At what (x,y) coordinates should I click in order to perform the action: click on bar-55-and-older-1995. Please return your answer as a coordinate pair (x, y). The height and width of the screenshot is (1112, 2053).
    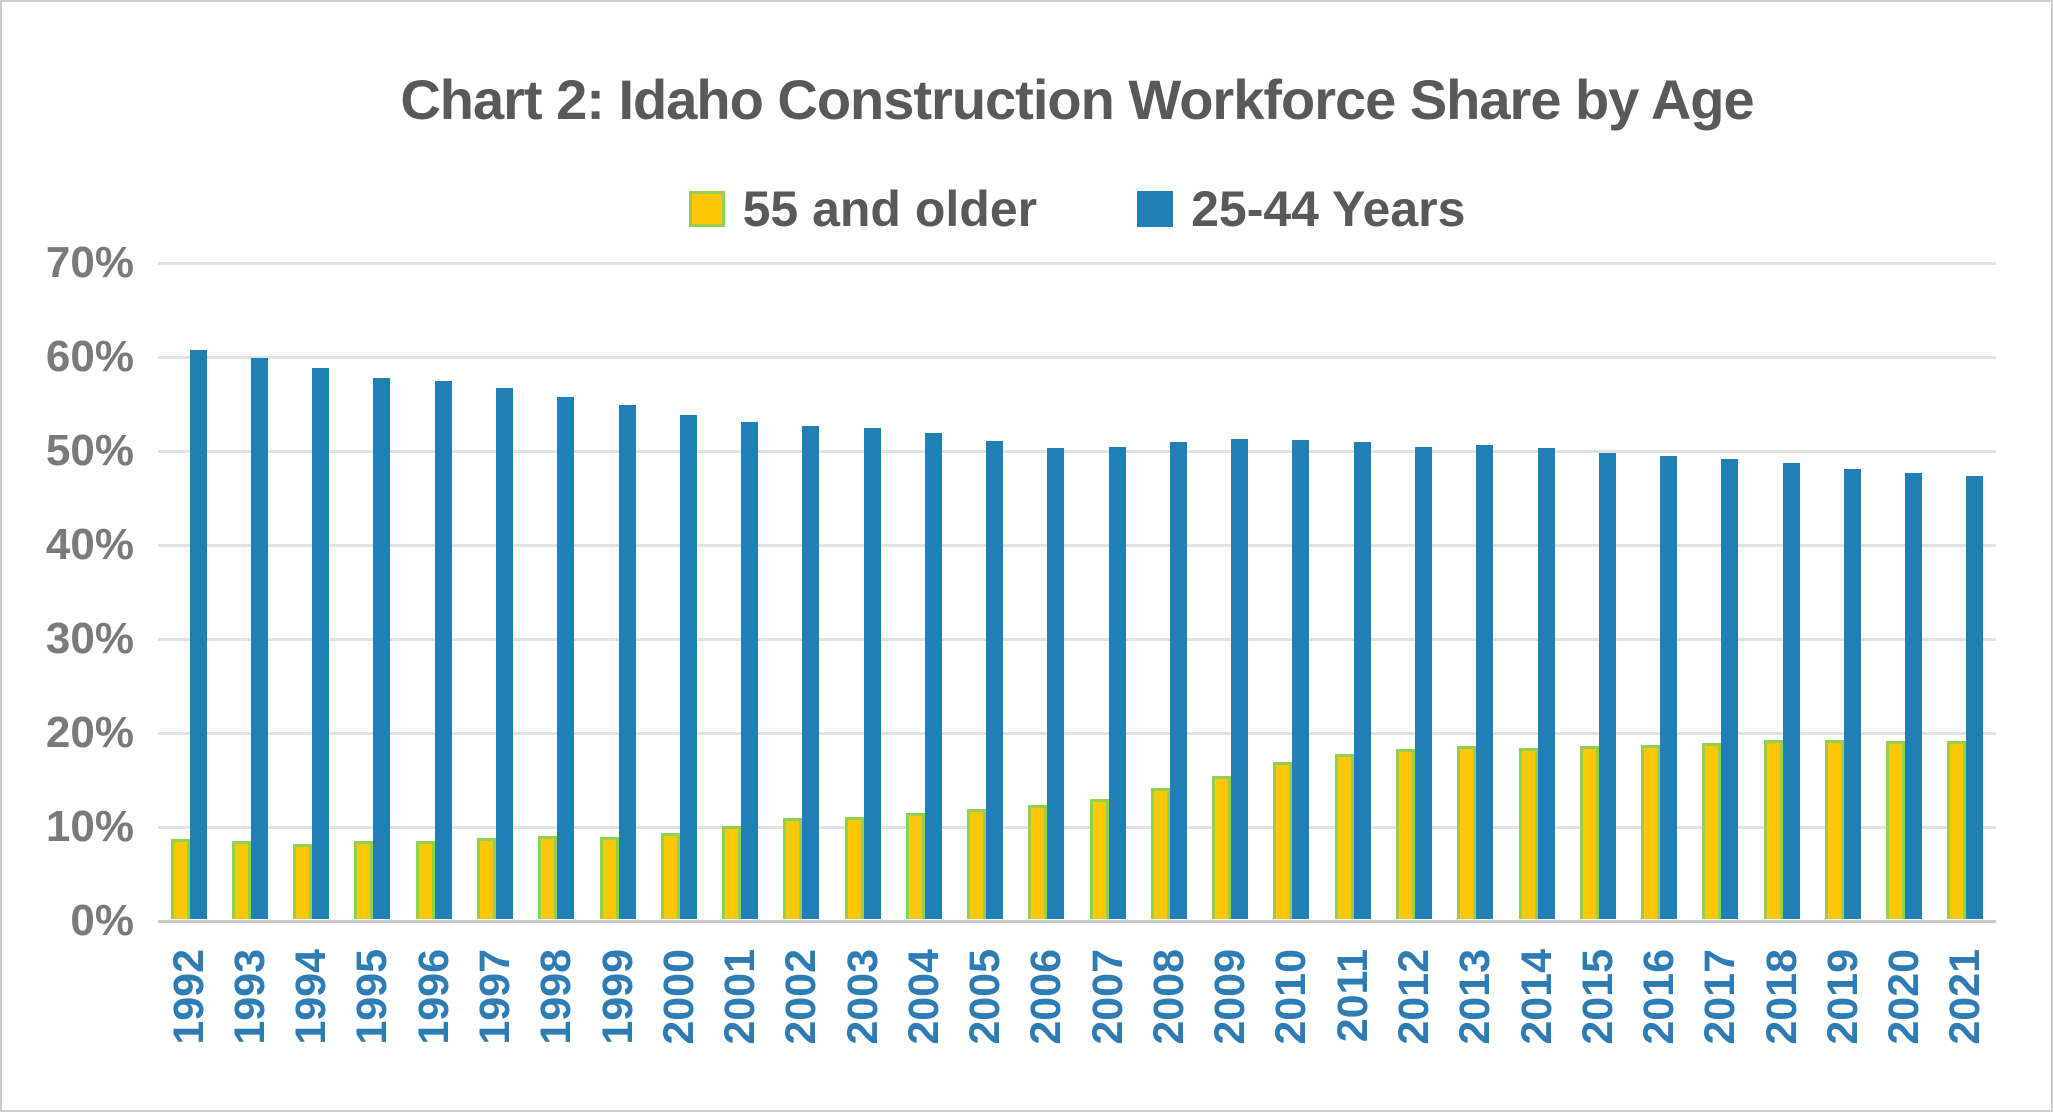
    Looking at the image, I should click on (364, 880).